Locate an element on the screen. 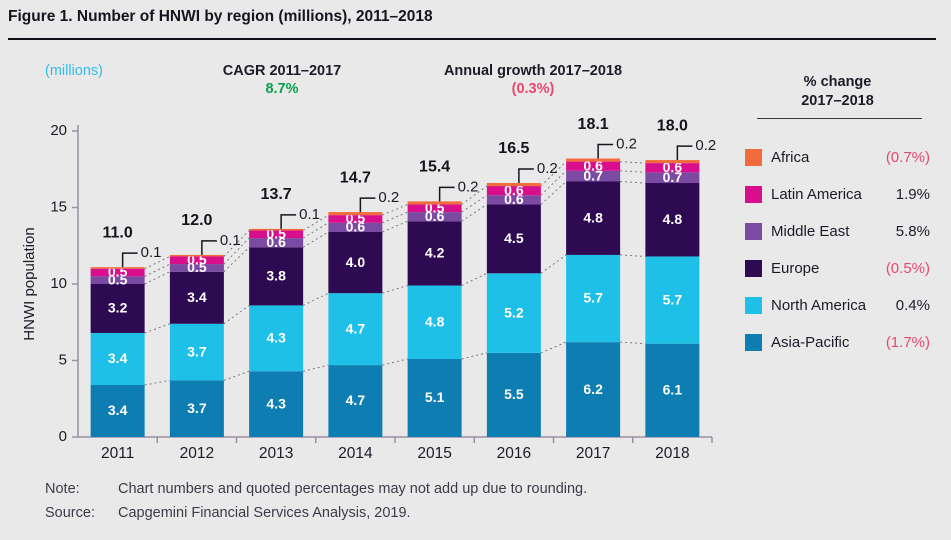 The height and width of the screenshot is (540, 951). africa-swatch-icon is located at coordinates (753, 157).